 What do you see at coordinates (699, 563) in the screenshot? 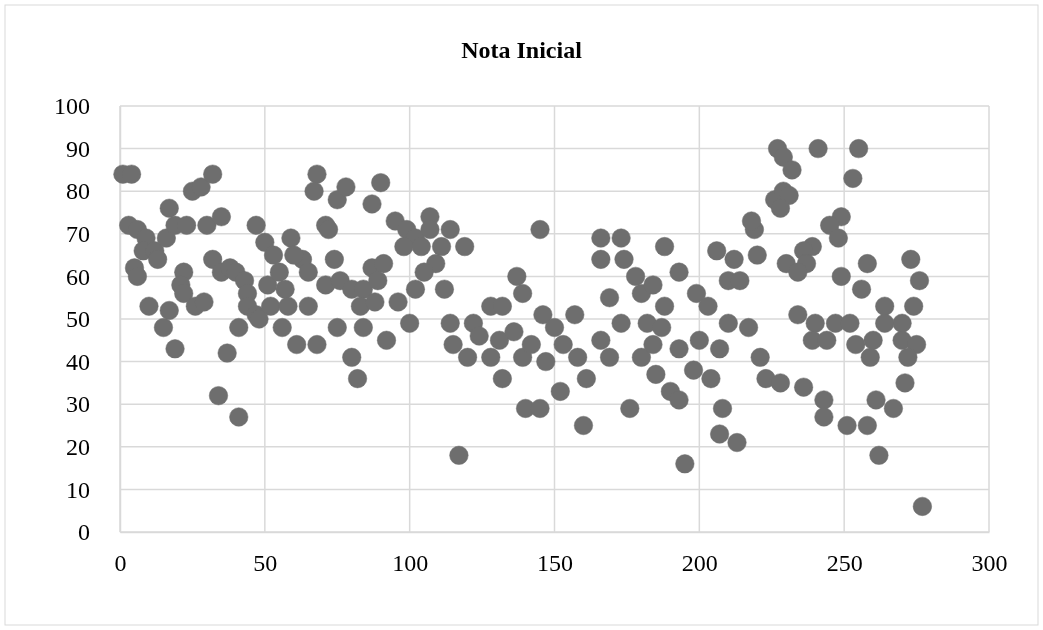
I see `x-tick-label: 200` at bounding box center [699, 563].